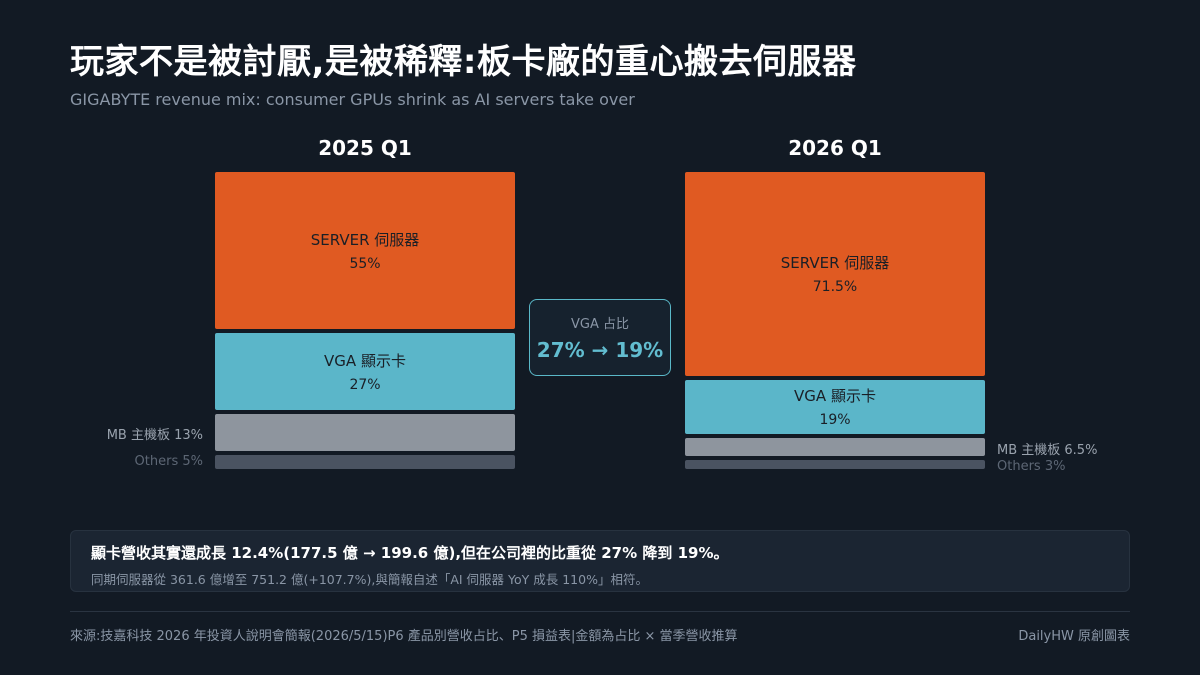 The height and width of the screenshot is (675, 1200). What do you see at coordinates (365, 371) in the screenshot?
I see `bar-segment-vga-2025-q1: VGA 顯示卡 27%` at bounding box center [365, 371].